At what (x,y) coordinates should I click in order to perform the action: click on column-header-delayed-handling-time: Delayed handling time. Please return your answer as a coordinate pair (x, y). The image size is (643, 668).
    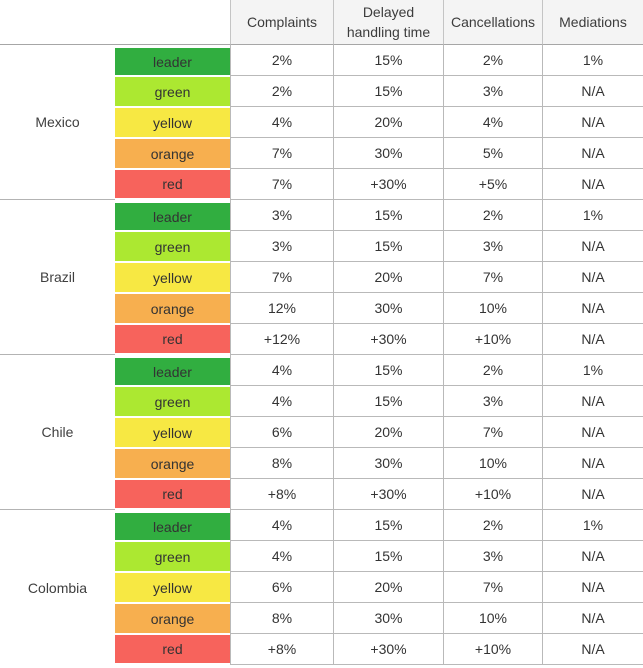
    Looking at the image, I should click on (388, 22).